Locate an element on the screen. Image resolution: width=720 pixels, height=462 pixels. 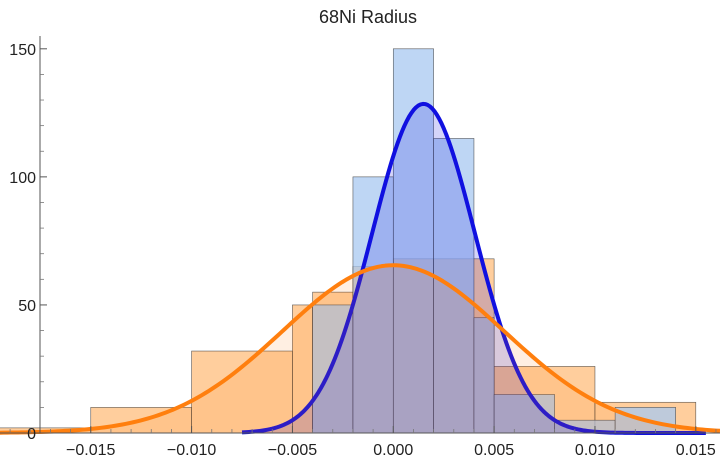
histogram-bar is located at coordinates (454, 286).